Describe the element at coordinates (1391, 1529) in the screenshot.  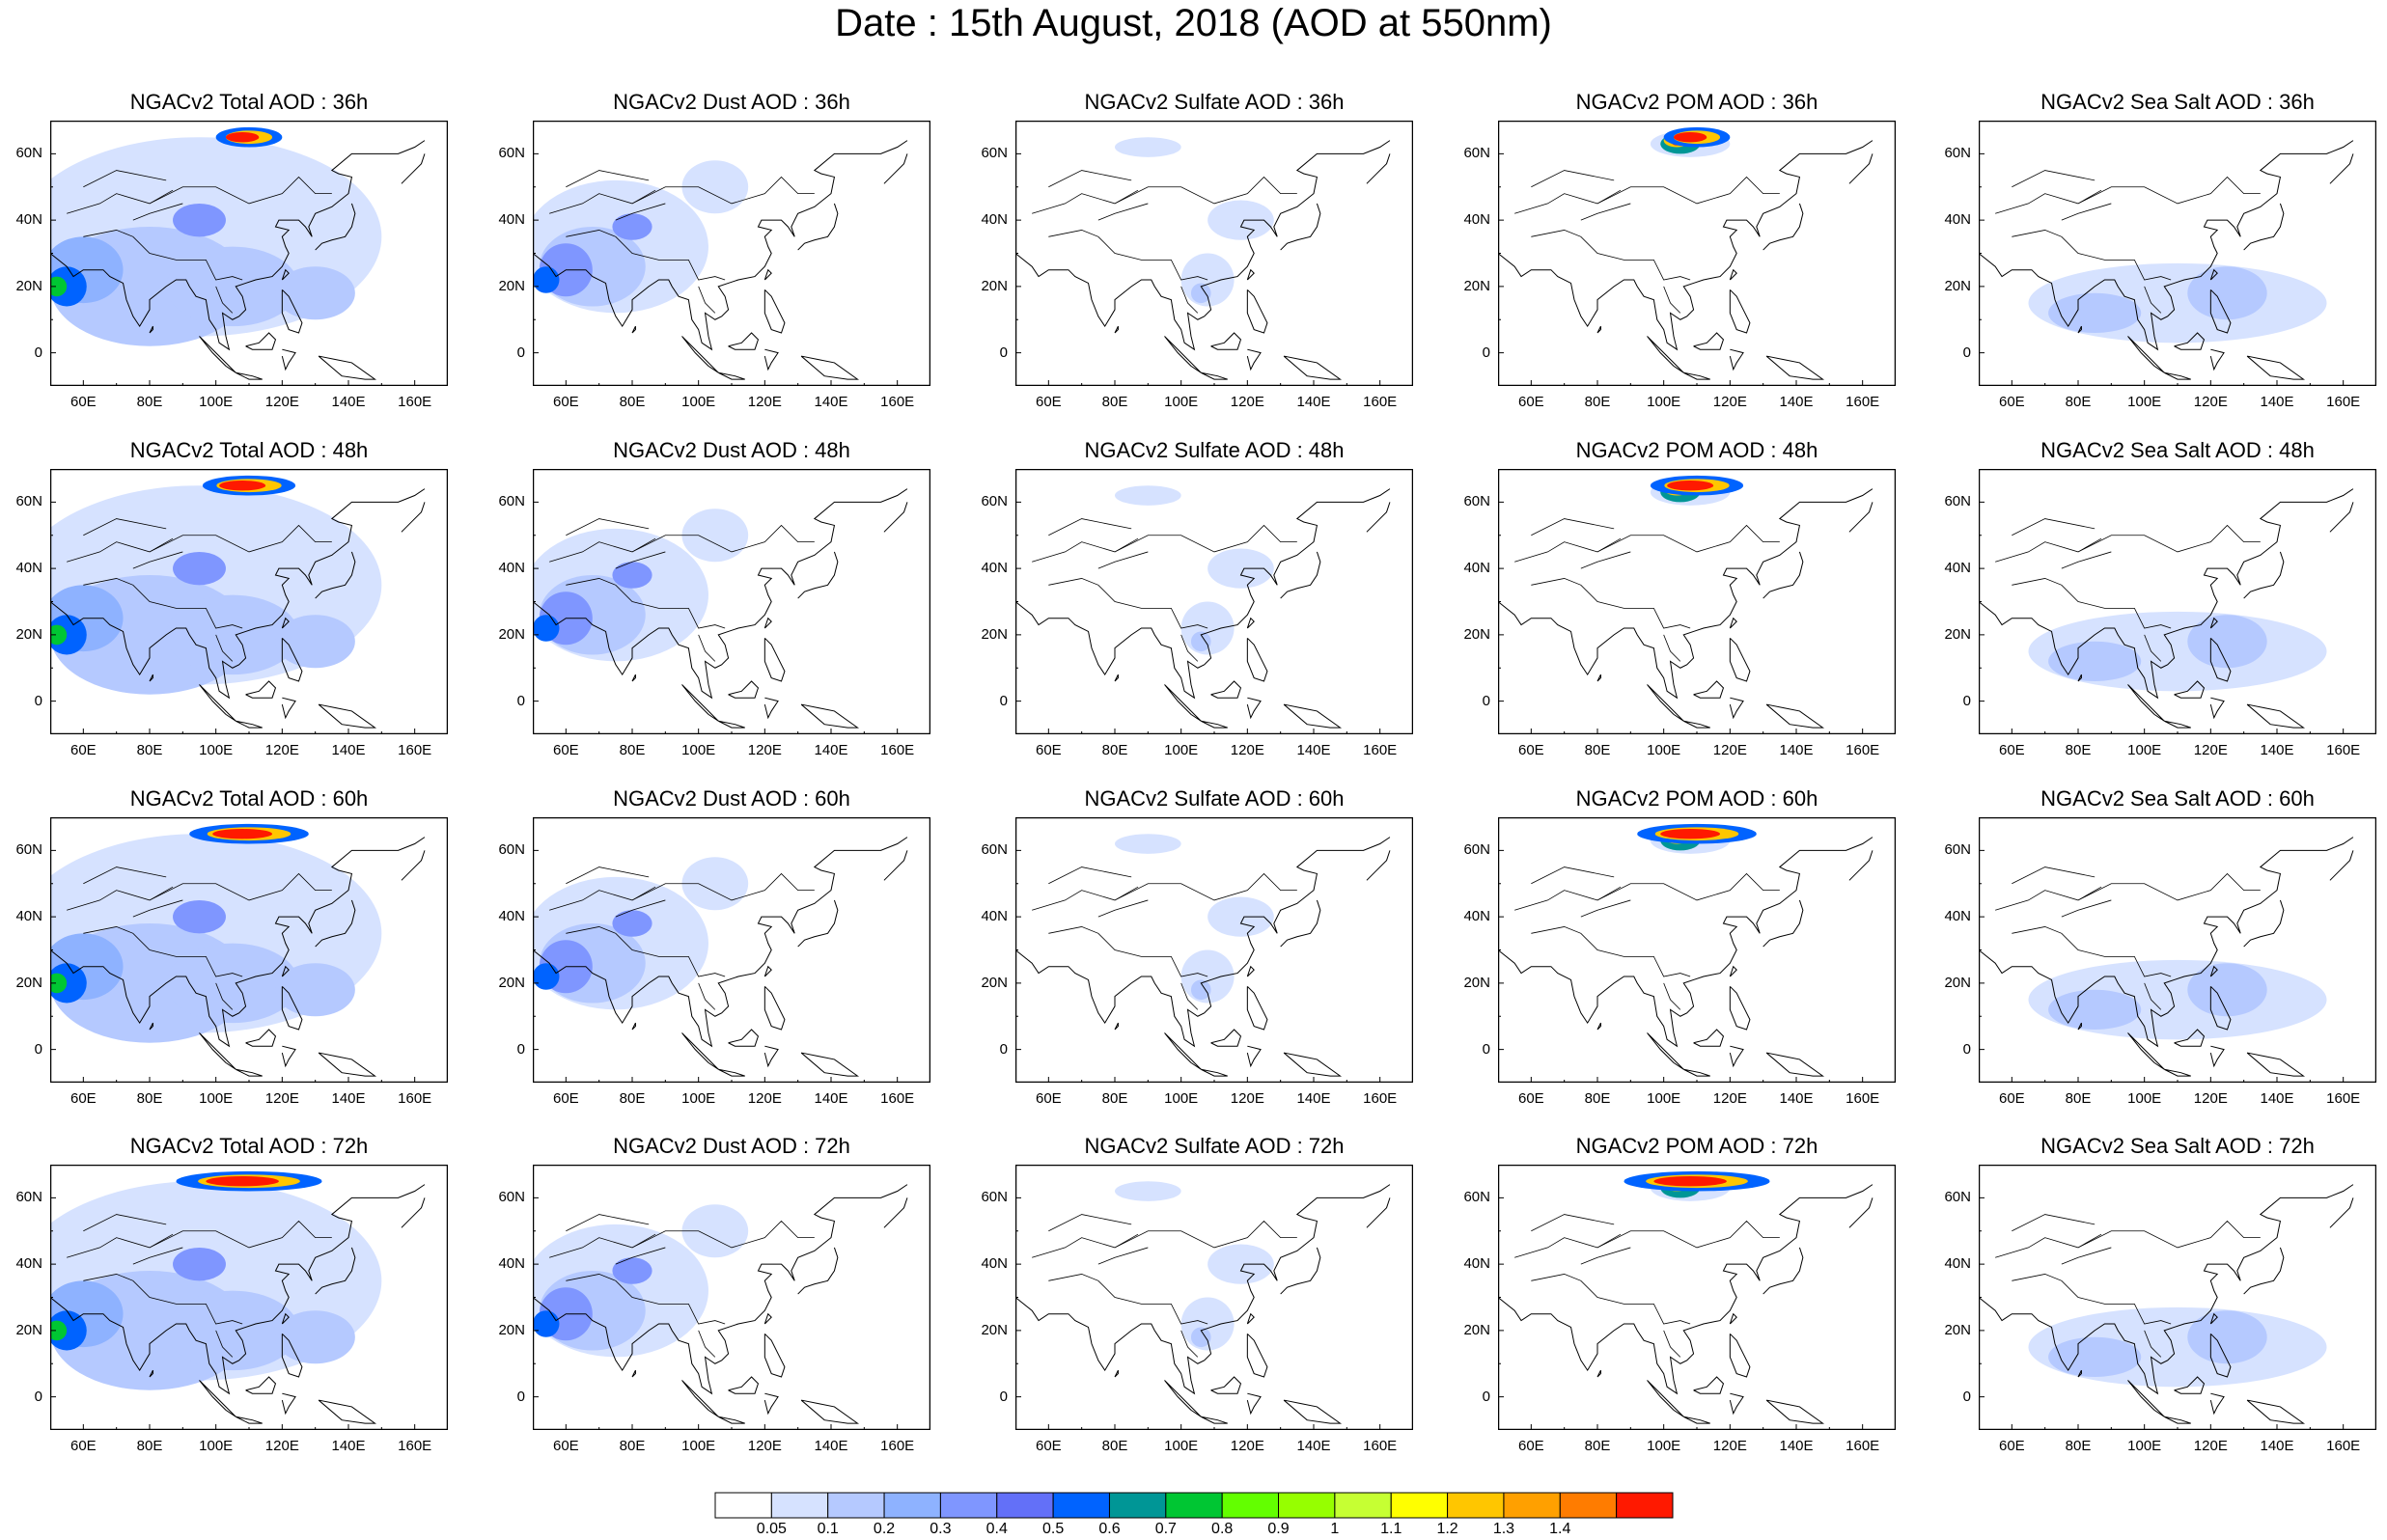
I see `colorbar-label: 1.1` at that location.